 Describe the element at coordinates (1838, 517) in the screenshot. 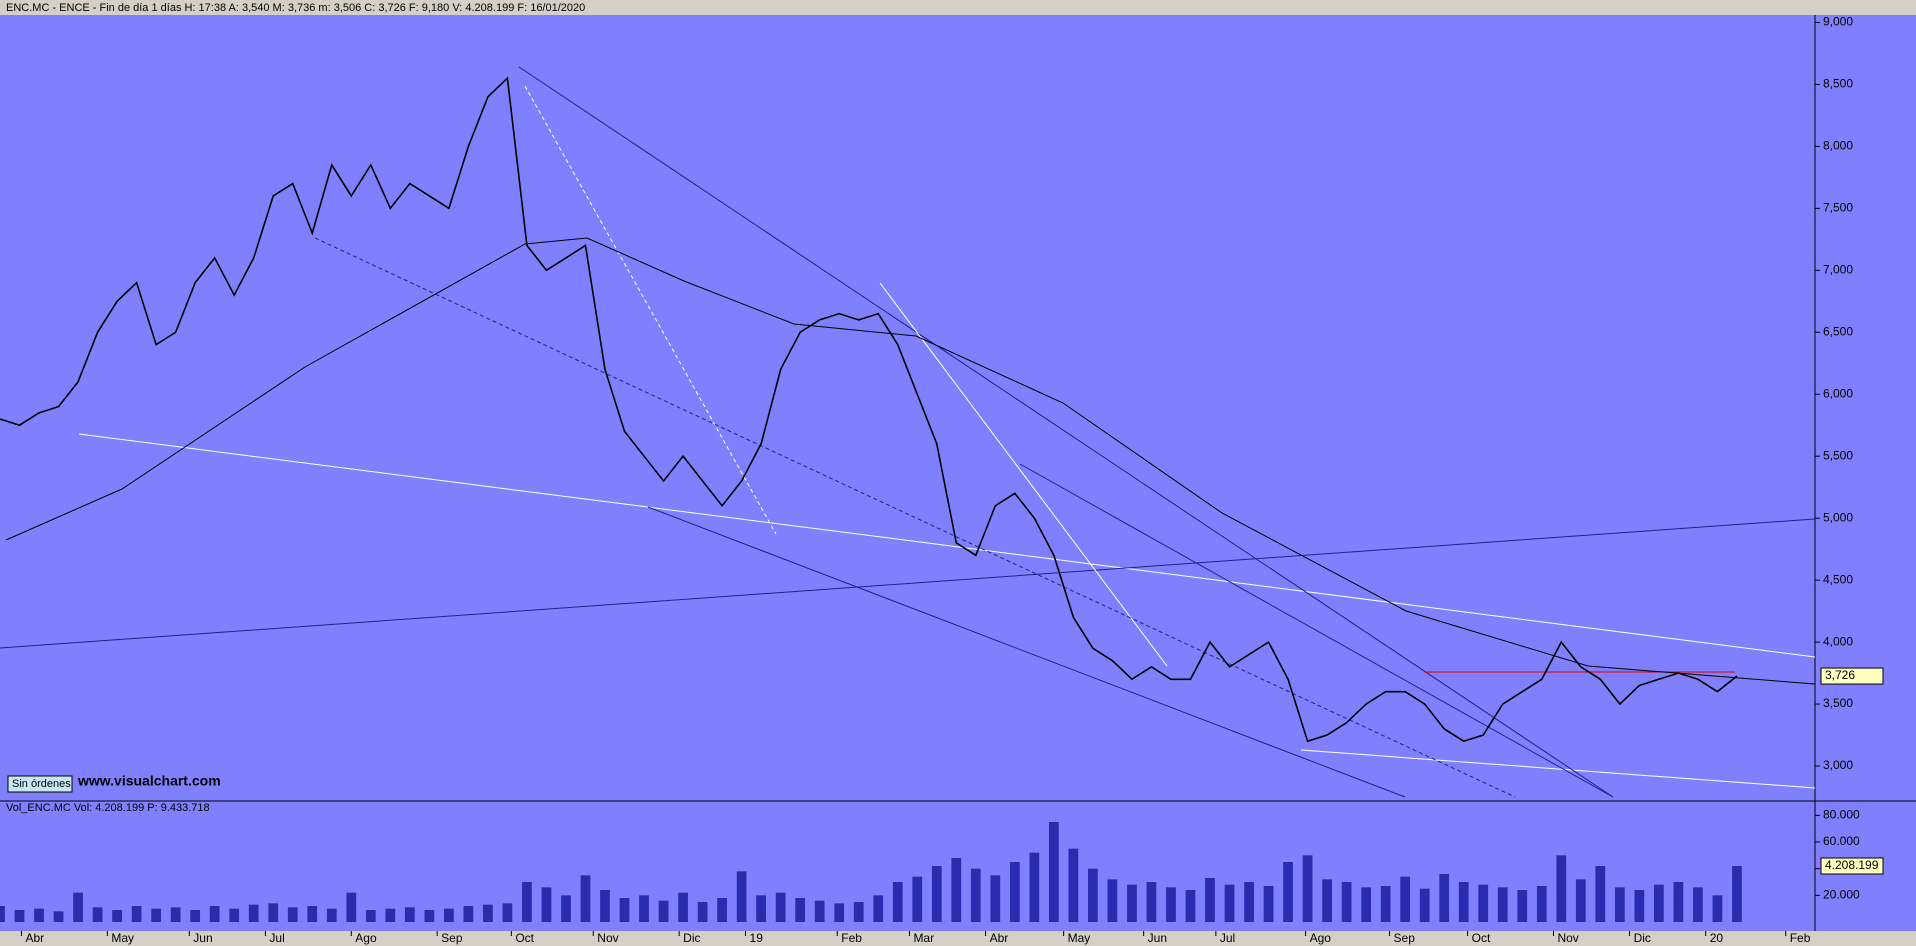

I see `y-tick-label: 5,000` at that location.